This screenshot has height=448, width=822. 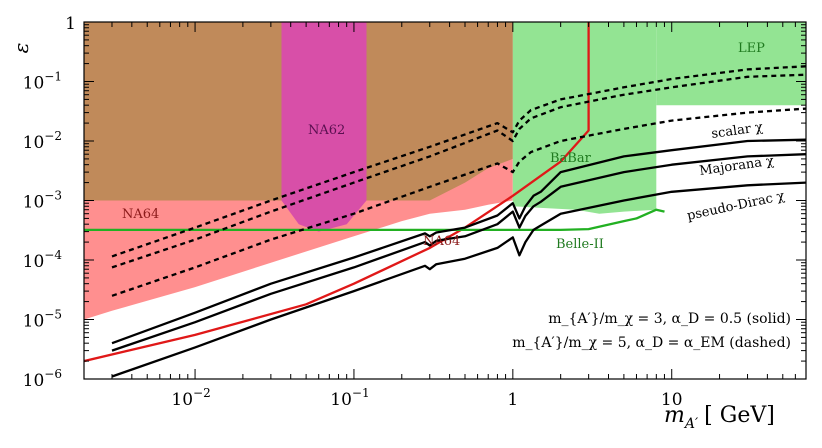 I want to click on x-axis-label: mA′ [ GeV], so click(x=719, y=417).